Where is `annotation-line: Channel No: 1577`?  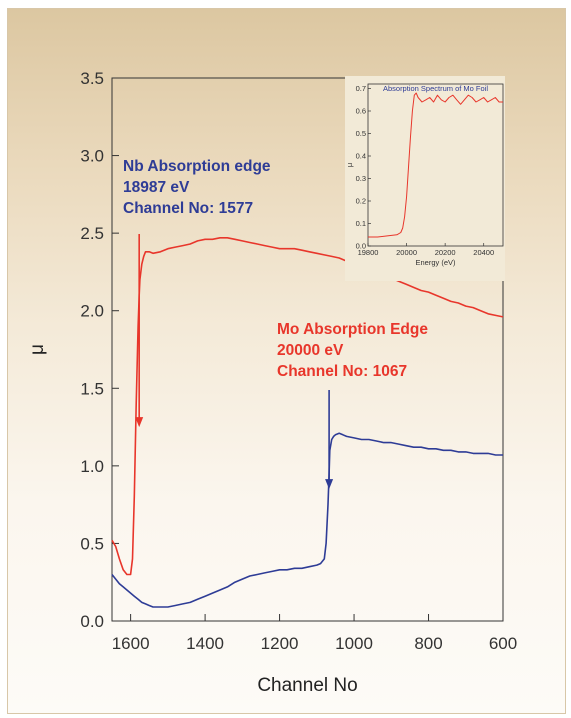
annotation-line: Channel No: 1577 is located at coordinates (188, 208).